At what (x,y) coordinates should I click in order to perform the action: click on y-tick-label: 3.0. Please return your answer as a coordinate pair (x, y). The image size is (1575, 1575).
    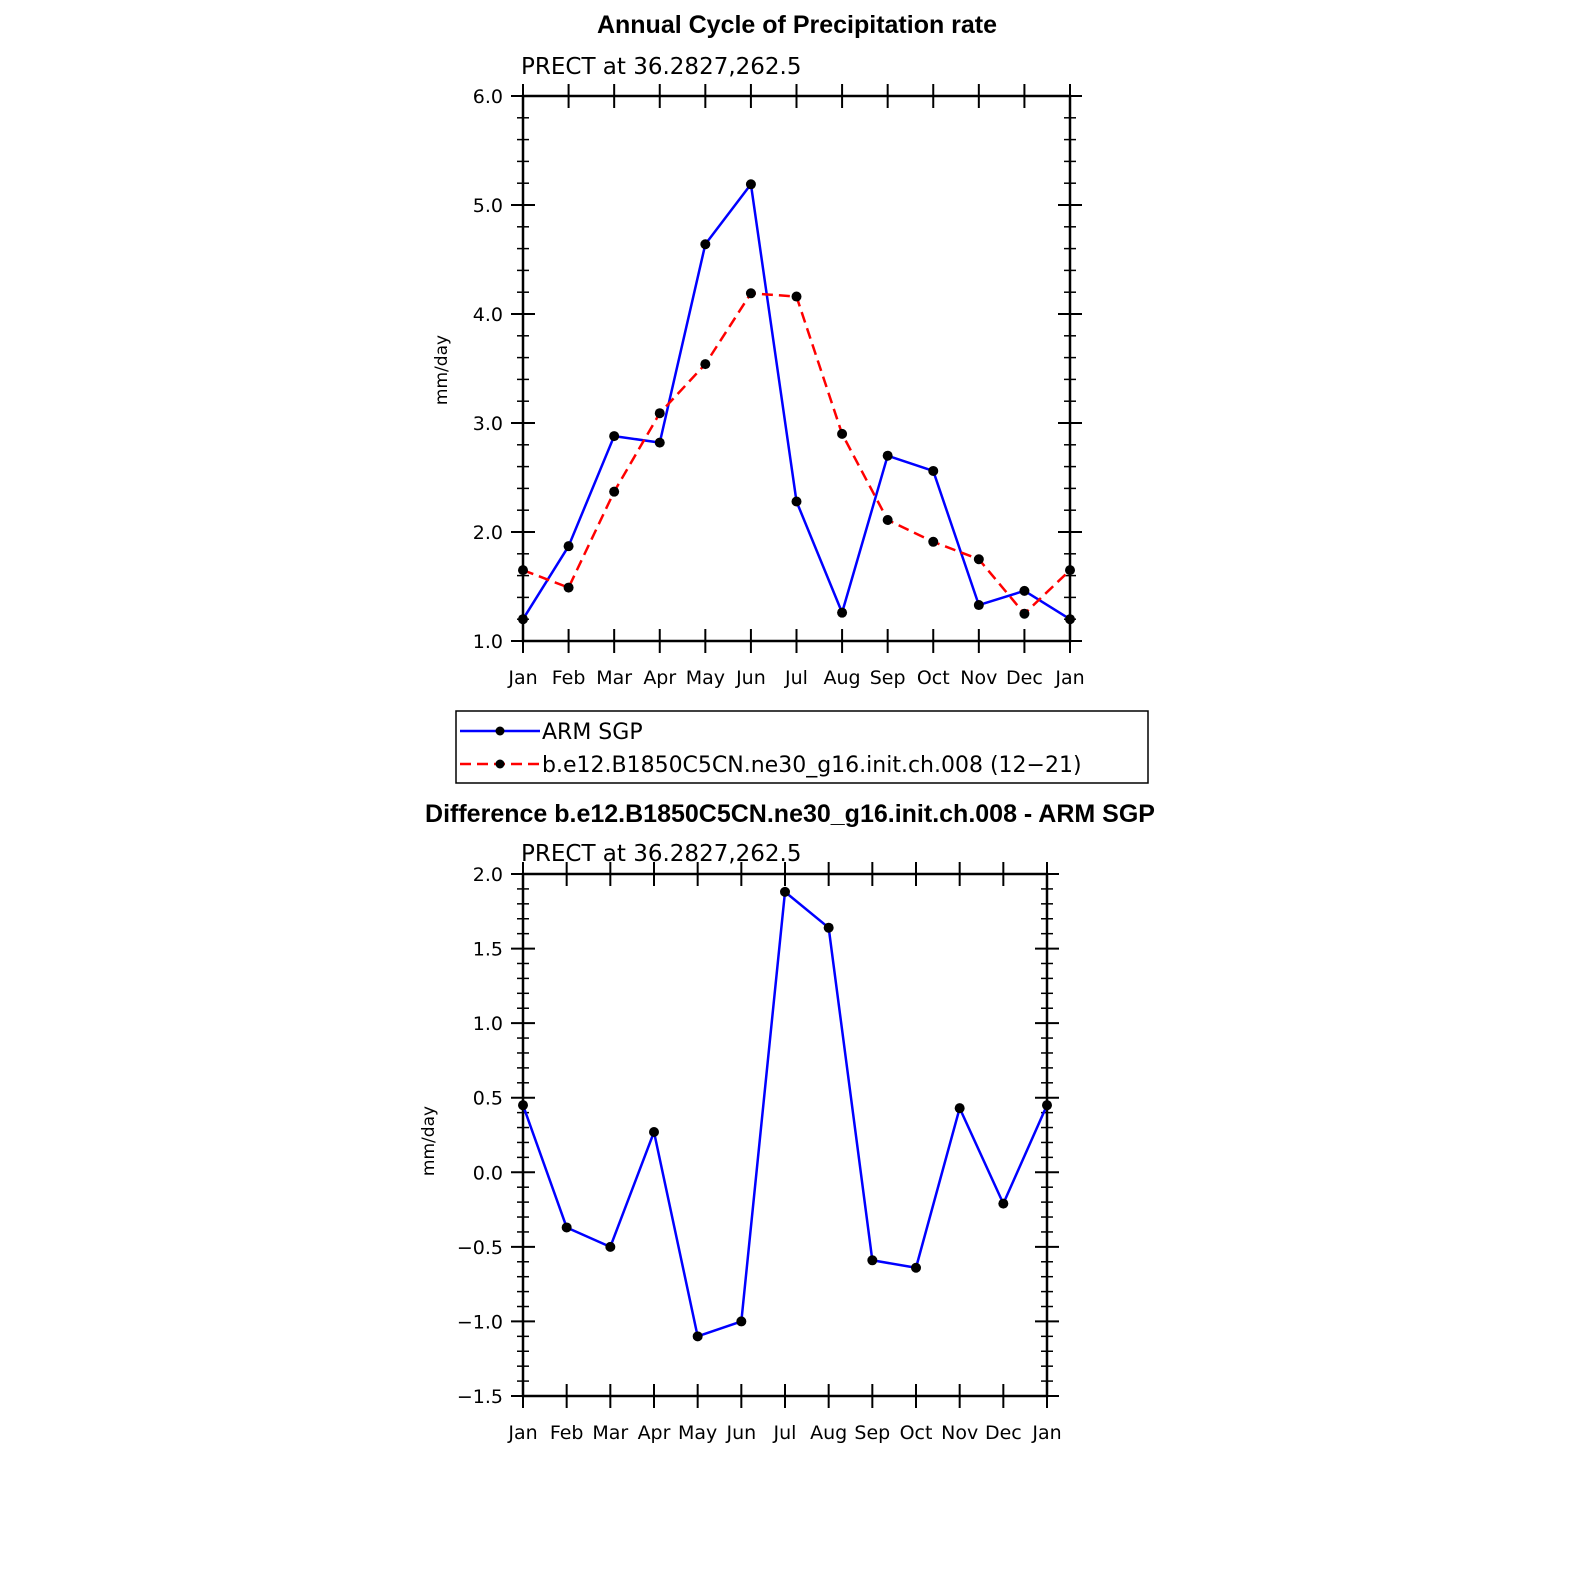
    Looking at the image, I should click on (488, 424).